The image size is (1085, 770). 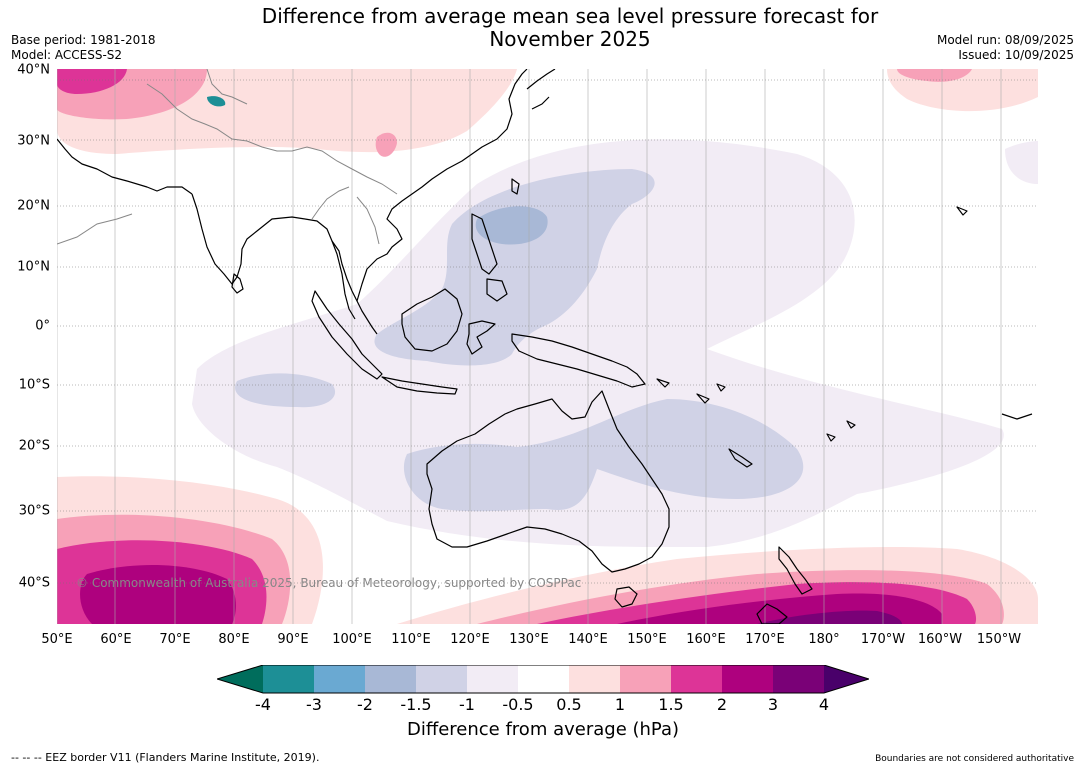 I want to click on lon-label-90e: 90°E, so click(x=293, y=639).